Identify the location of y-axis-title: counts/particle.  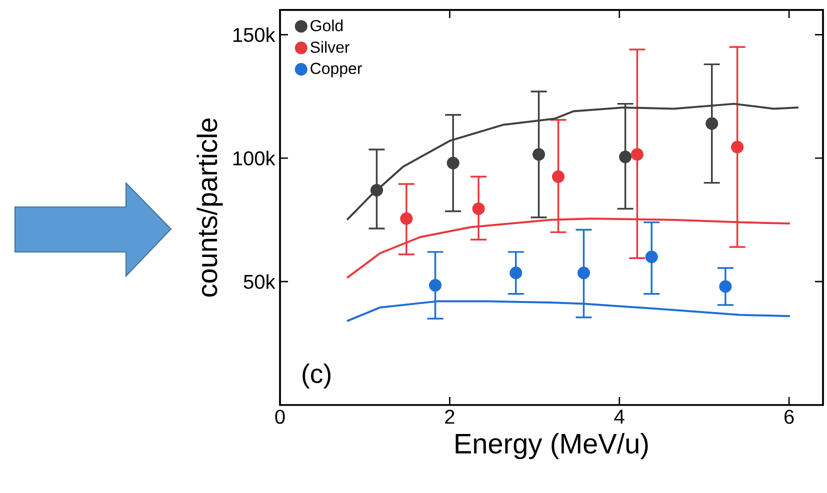
(209, 207).